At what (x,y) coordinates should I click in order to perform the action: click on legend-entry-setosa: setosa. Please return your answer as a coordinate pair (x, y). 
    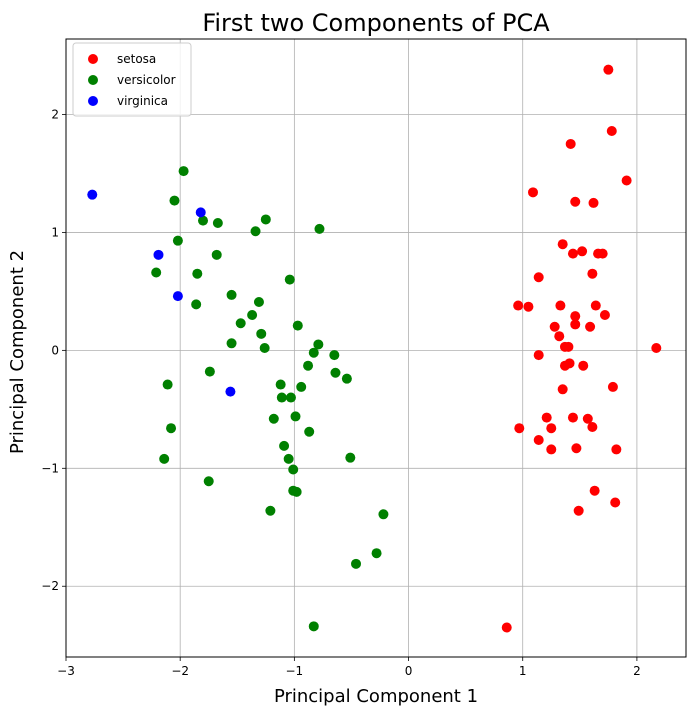
    Looking at the image, I should click on (122, 59).